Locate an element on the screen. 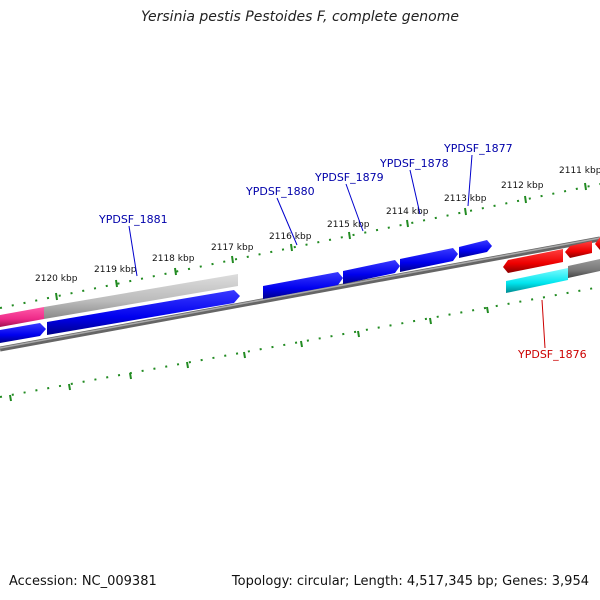 The width and height of the screenshot is (600, 600). gray-feature is located at coordinates (141, 296).